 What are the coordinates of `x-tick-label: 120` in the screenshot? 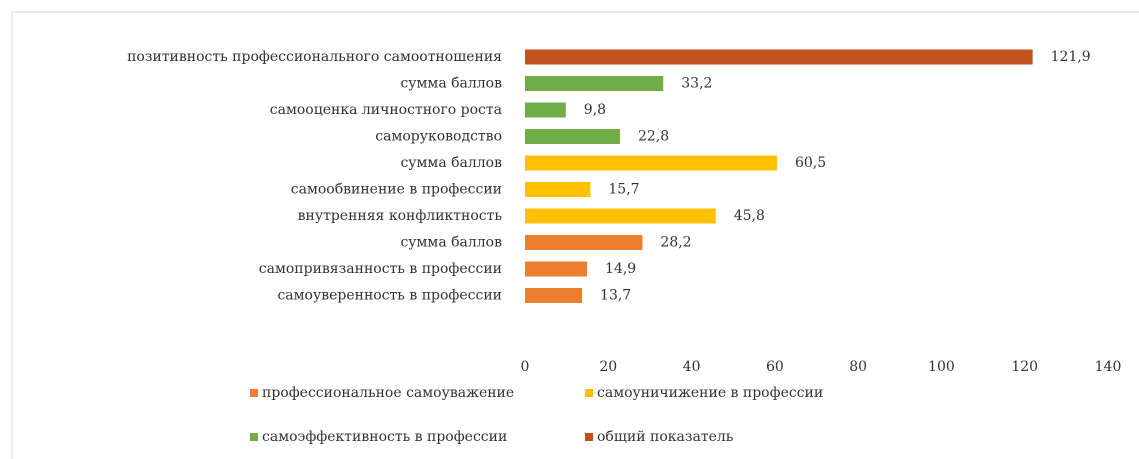 It's located at (1024, 367).